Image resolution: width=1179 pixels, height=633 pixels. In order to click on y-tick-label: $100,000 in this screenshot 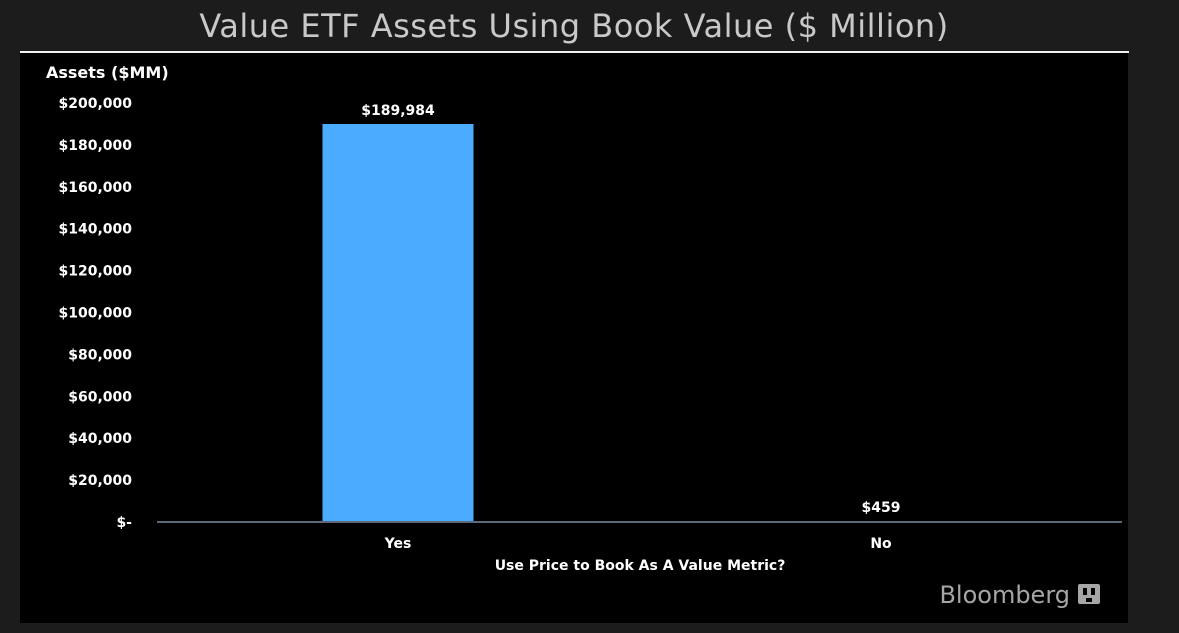, I will do `click(95, 314)`.